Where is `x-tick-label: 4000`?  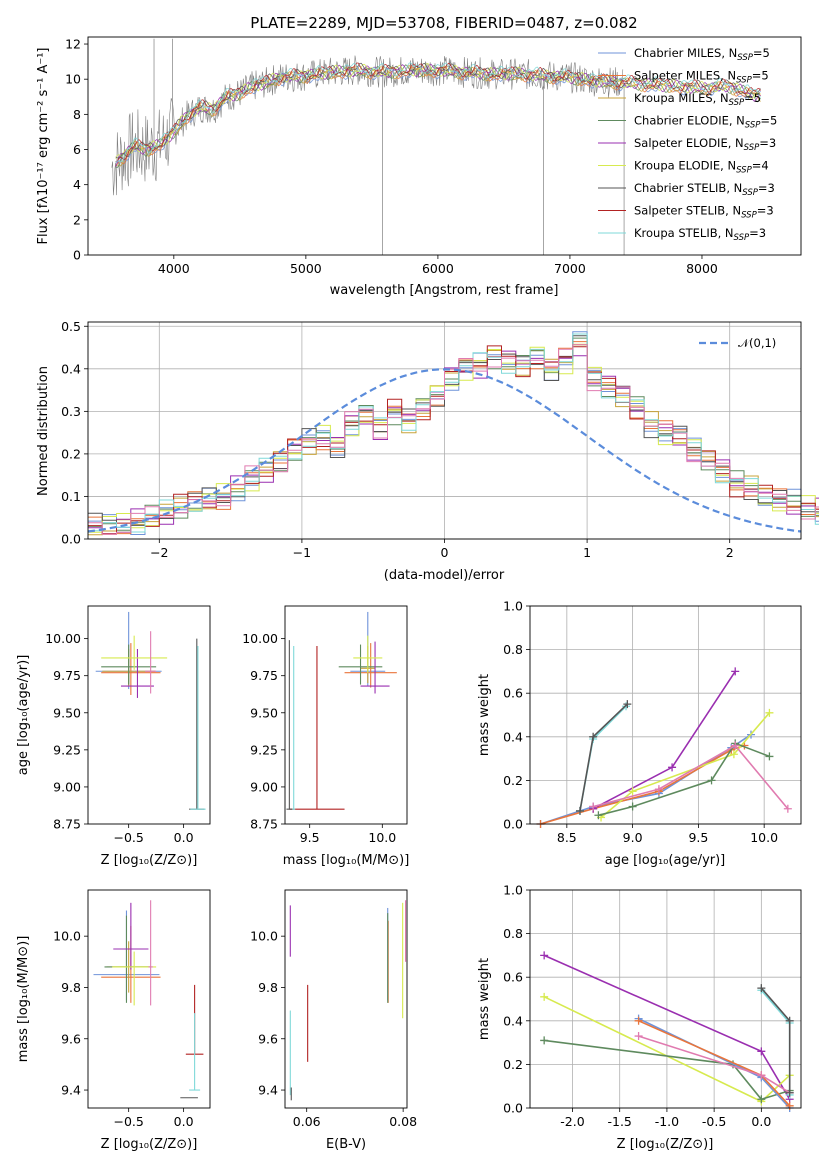 x-tick-label: 4000 is located at coordinates (174, 268).